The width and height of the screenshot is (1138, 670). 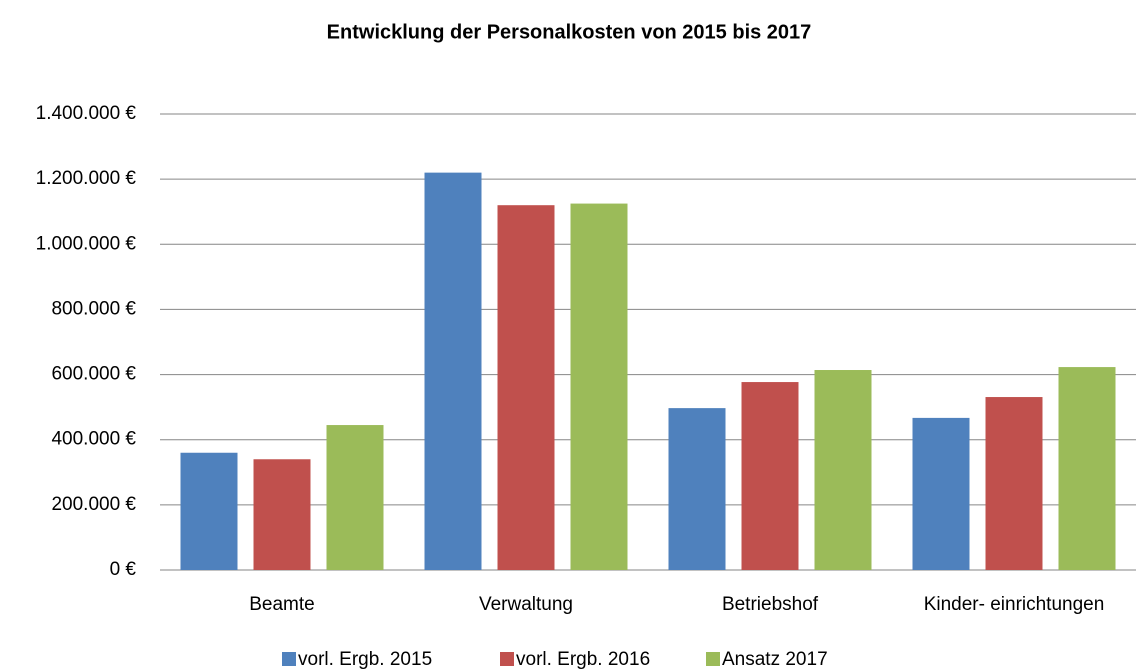 I want to click on x-tick-label: Kinder- einrichtungen, so click(x=1014, y=604).